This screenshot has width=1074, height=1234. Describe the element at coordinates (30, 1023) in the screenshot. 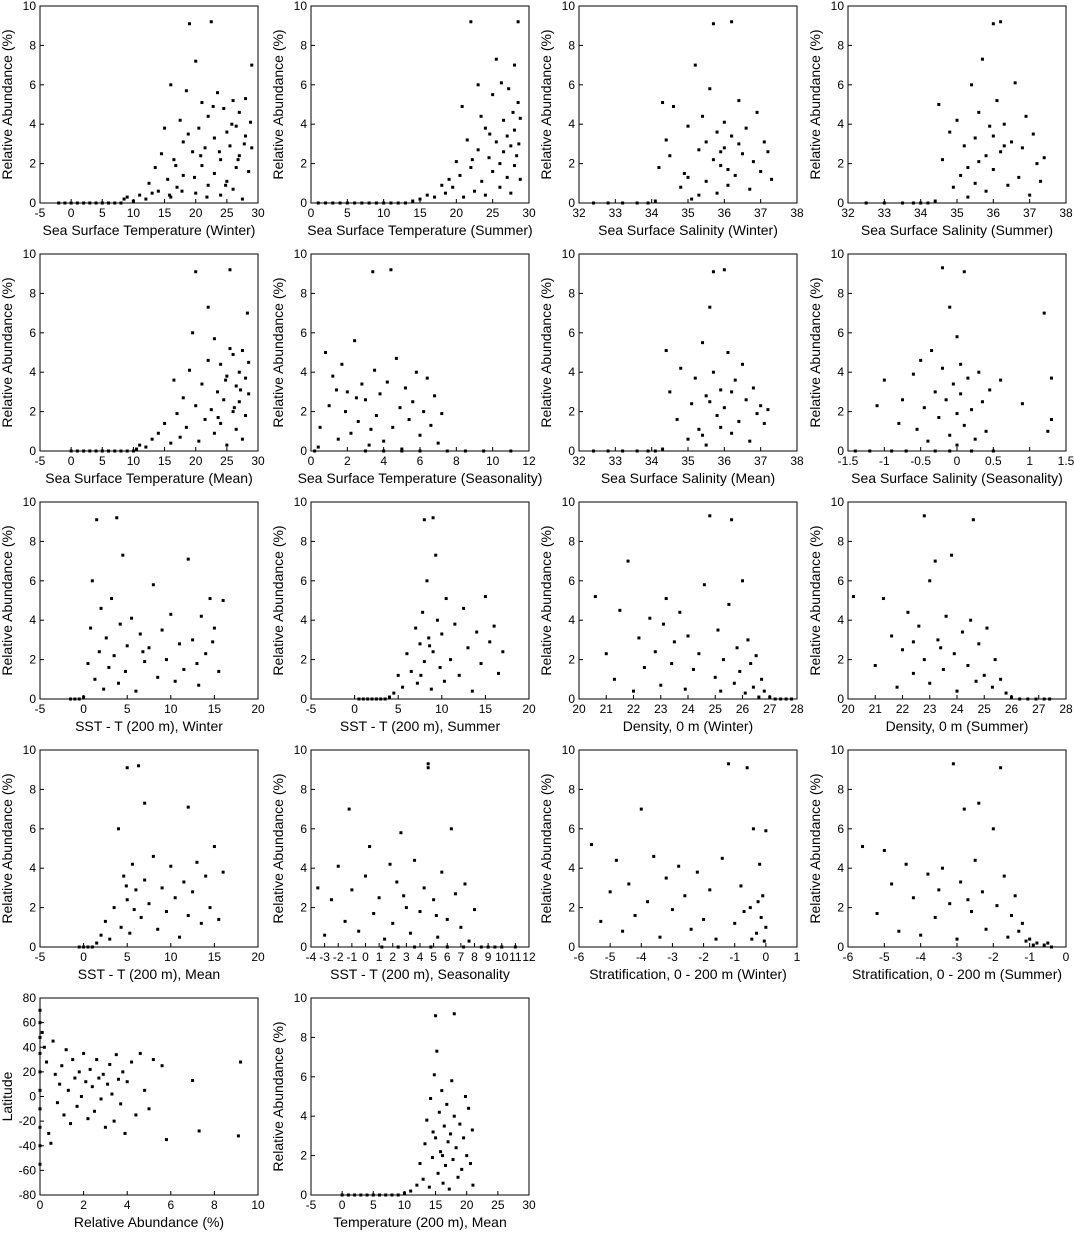

I see `y-tick-label: 60` at that location.